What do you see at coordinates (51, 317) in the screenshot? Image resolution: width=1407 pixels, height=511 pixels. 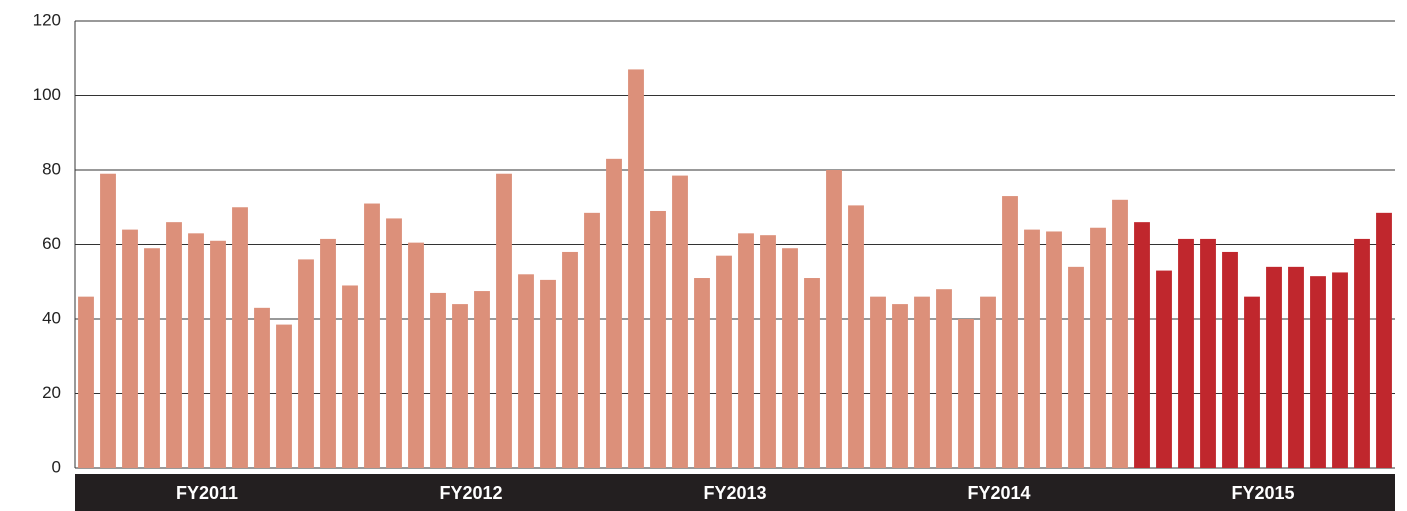 I see `y-tick-label: 40` at bounding box center [51, 317].